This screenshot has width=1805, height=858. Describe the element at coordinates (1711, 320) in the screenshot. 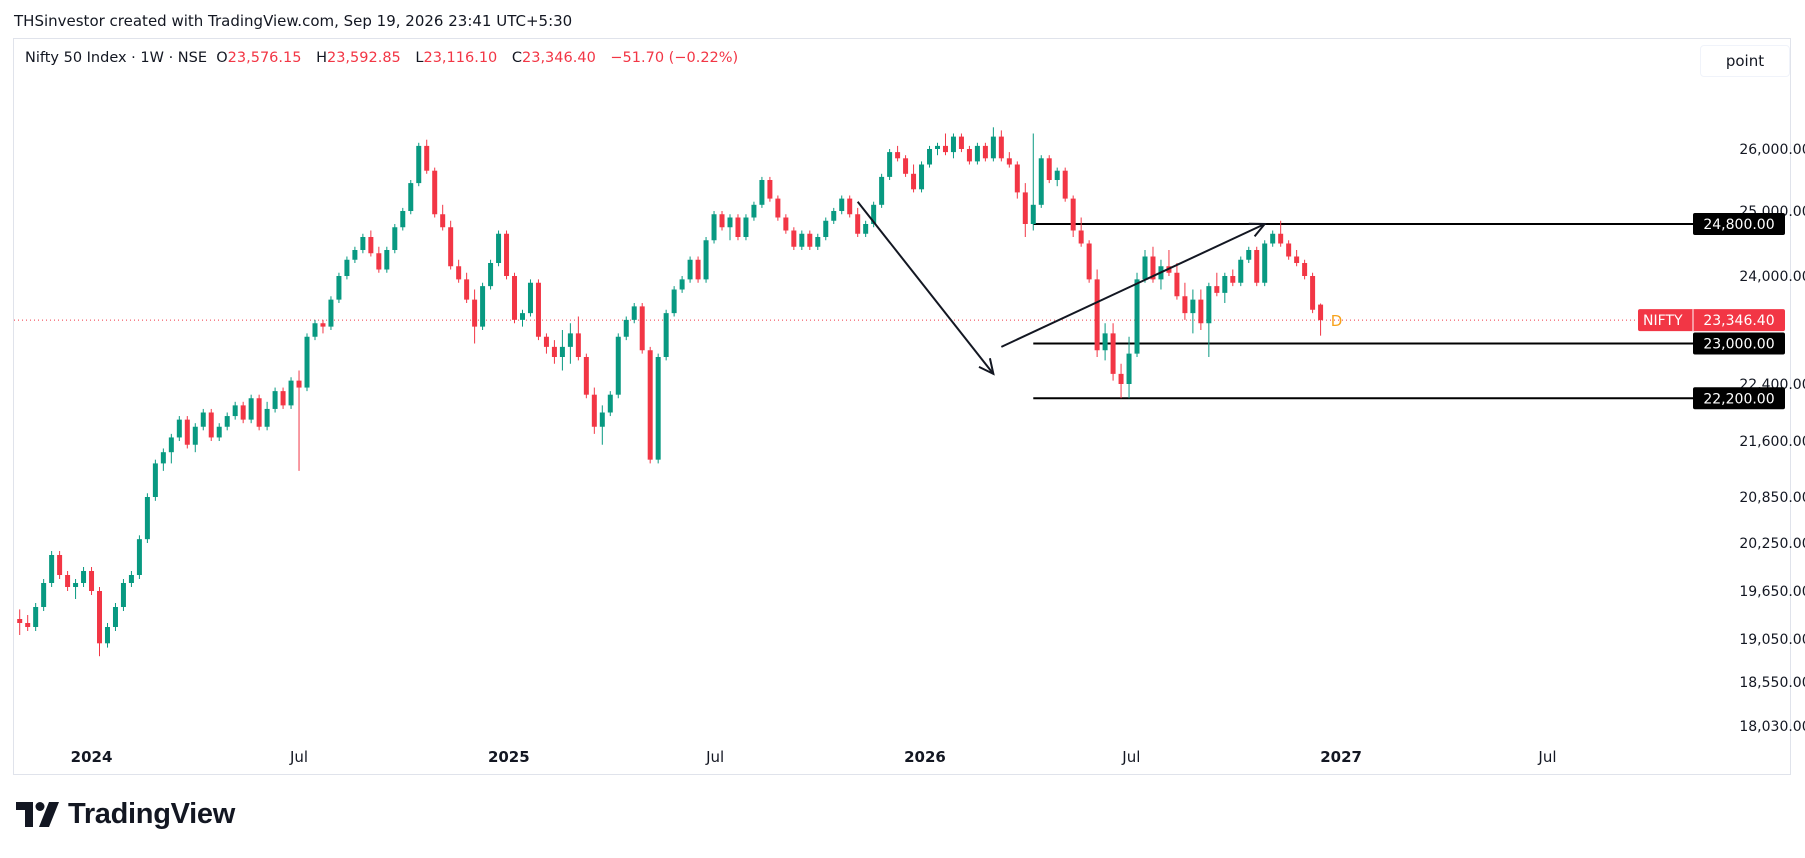

I see `last-price-box` at that location.